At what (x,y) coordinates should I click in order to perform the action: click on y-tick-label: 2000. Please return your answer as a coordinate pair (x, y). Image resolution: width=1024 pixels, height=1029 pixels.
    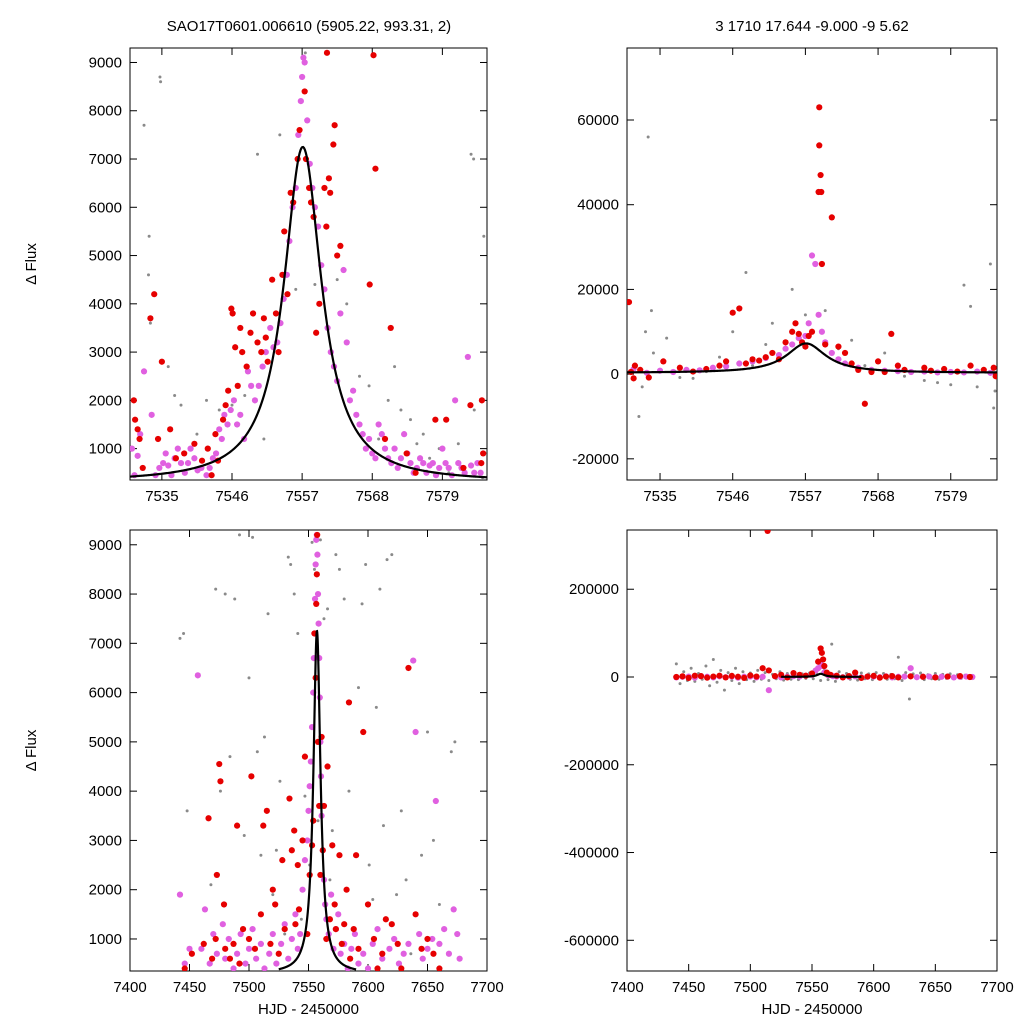
    Looking at the image, I should click on (105, 890).